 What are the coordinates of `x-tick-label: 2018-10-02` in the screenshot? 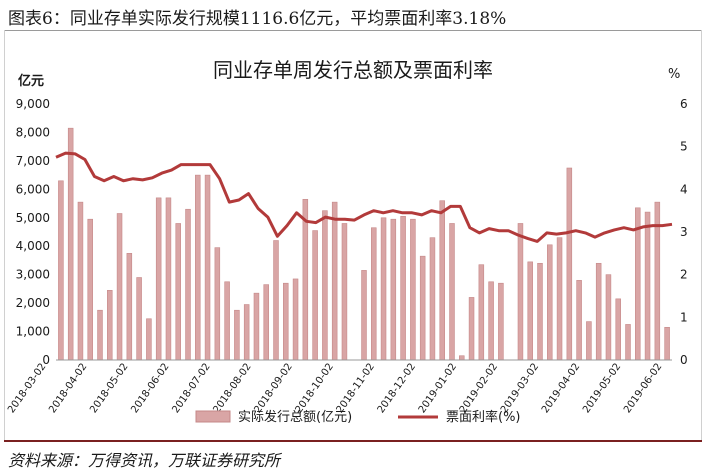 It's located at (315, 388).